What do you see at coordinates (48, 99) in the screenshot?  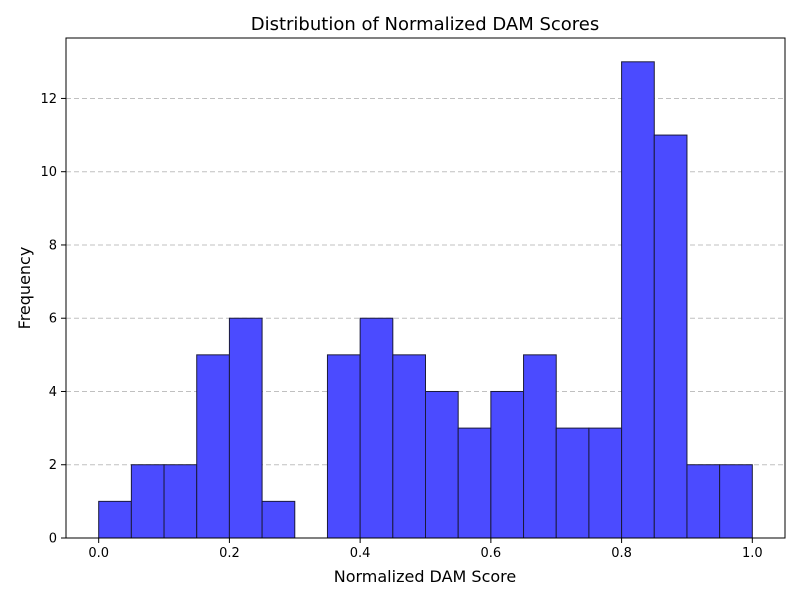 I see `y-tick-label: 12` at bounding box center [48, 99].